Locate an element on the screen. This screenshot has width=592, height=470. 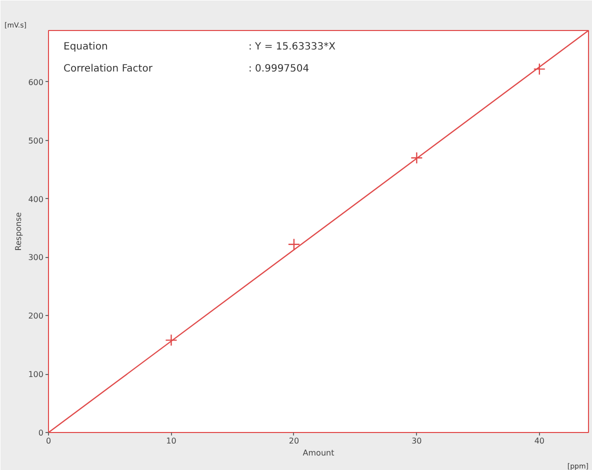
y-tick-label: 200 is located at coordinates (36, 316).